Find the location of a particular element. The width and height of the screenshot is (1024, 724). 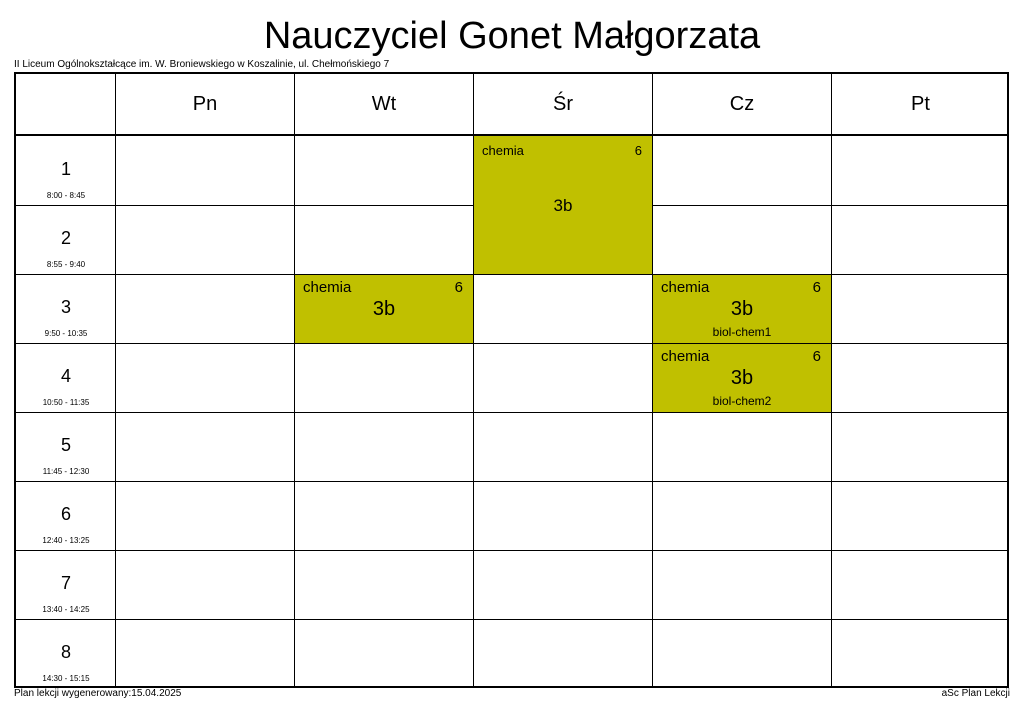

lesson-card: chemia 6 3b biol-chem2 is located at coordinates (742, 378).